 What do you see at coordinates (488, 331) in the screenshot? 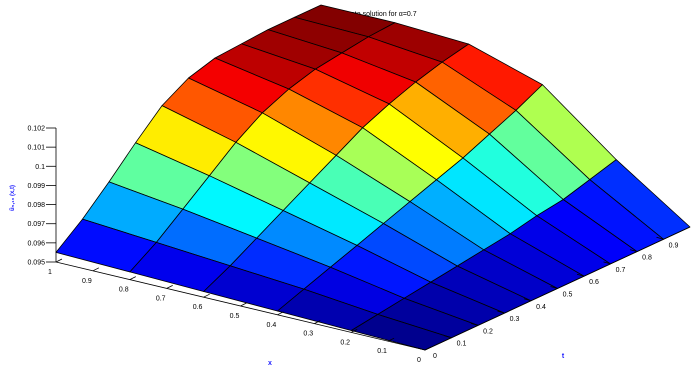
I see `t-tick-label: 0.2` at bounding box center [488, 331].